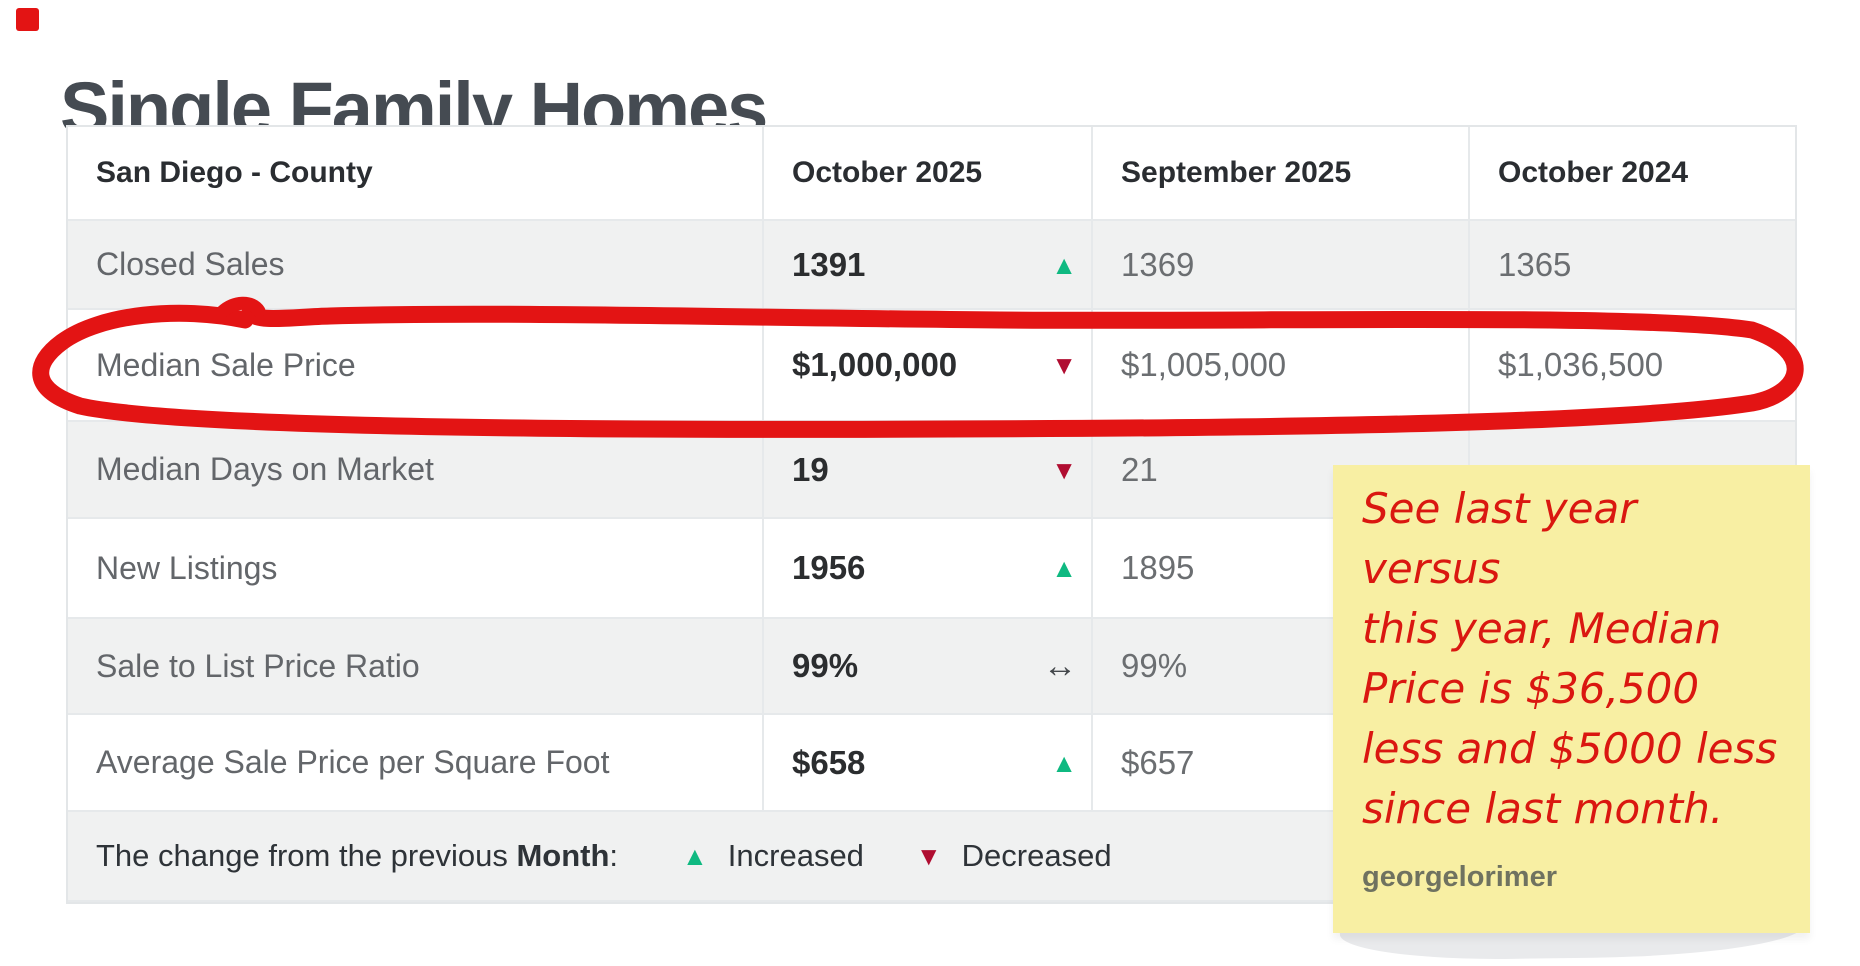 The width and height of the screenshot is (1860, 966). What do you see at coordinates (928, 174) in the screenshot?
I see `table-header-current-month: October 2025` at bounding box center [928, 174].